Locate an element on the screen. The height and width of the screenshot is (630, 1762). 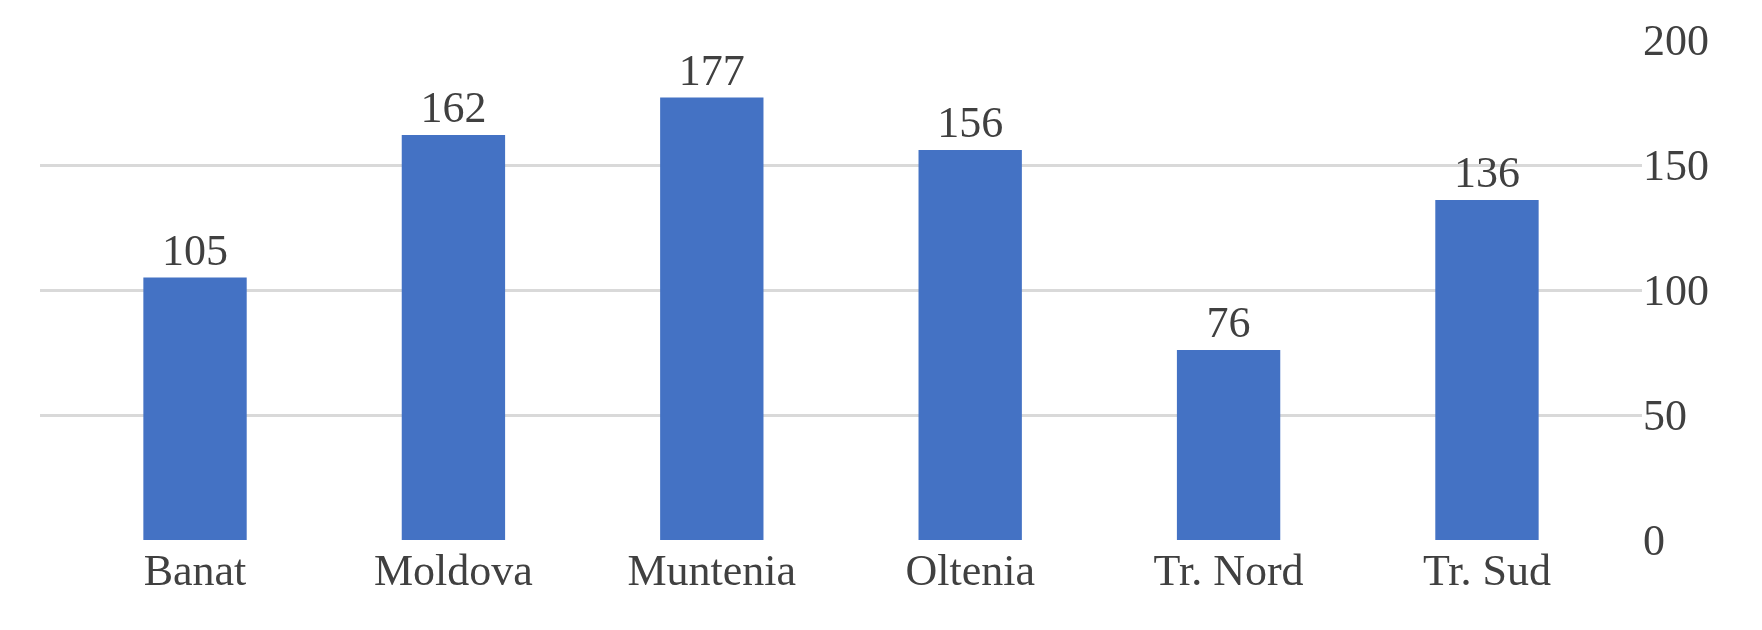
x-tick-label: Moldova is located at coordinates (453, 570).